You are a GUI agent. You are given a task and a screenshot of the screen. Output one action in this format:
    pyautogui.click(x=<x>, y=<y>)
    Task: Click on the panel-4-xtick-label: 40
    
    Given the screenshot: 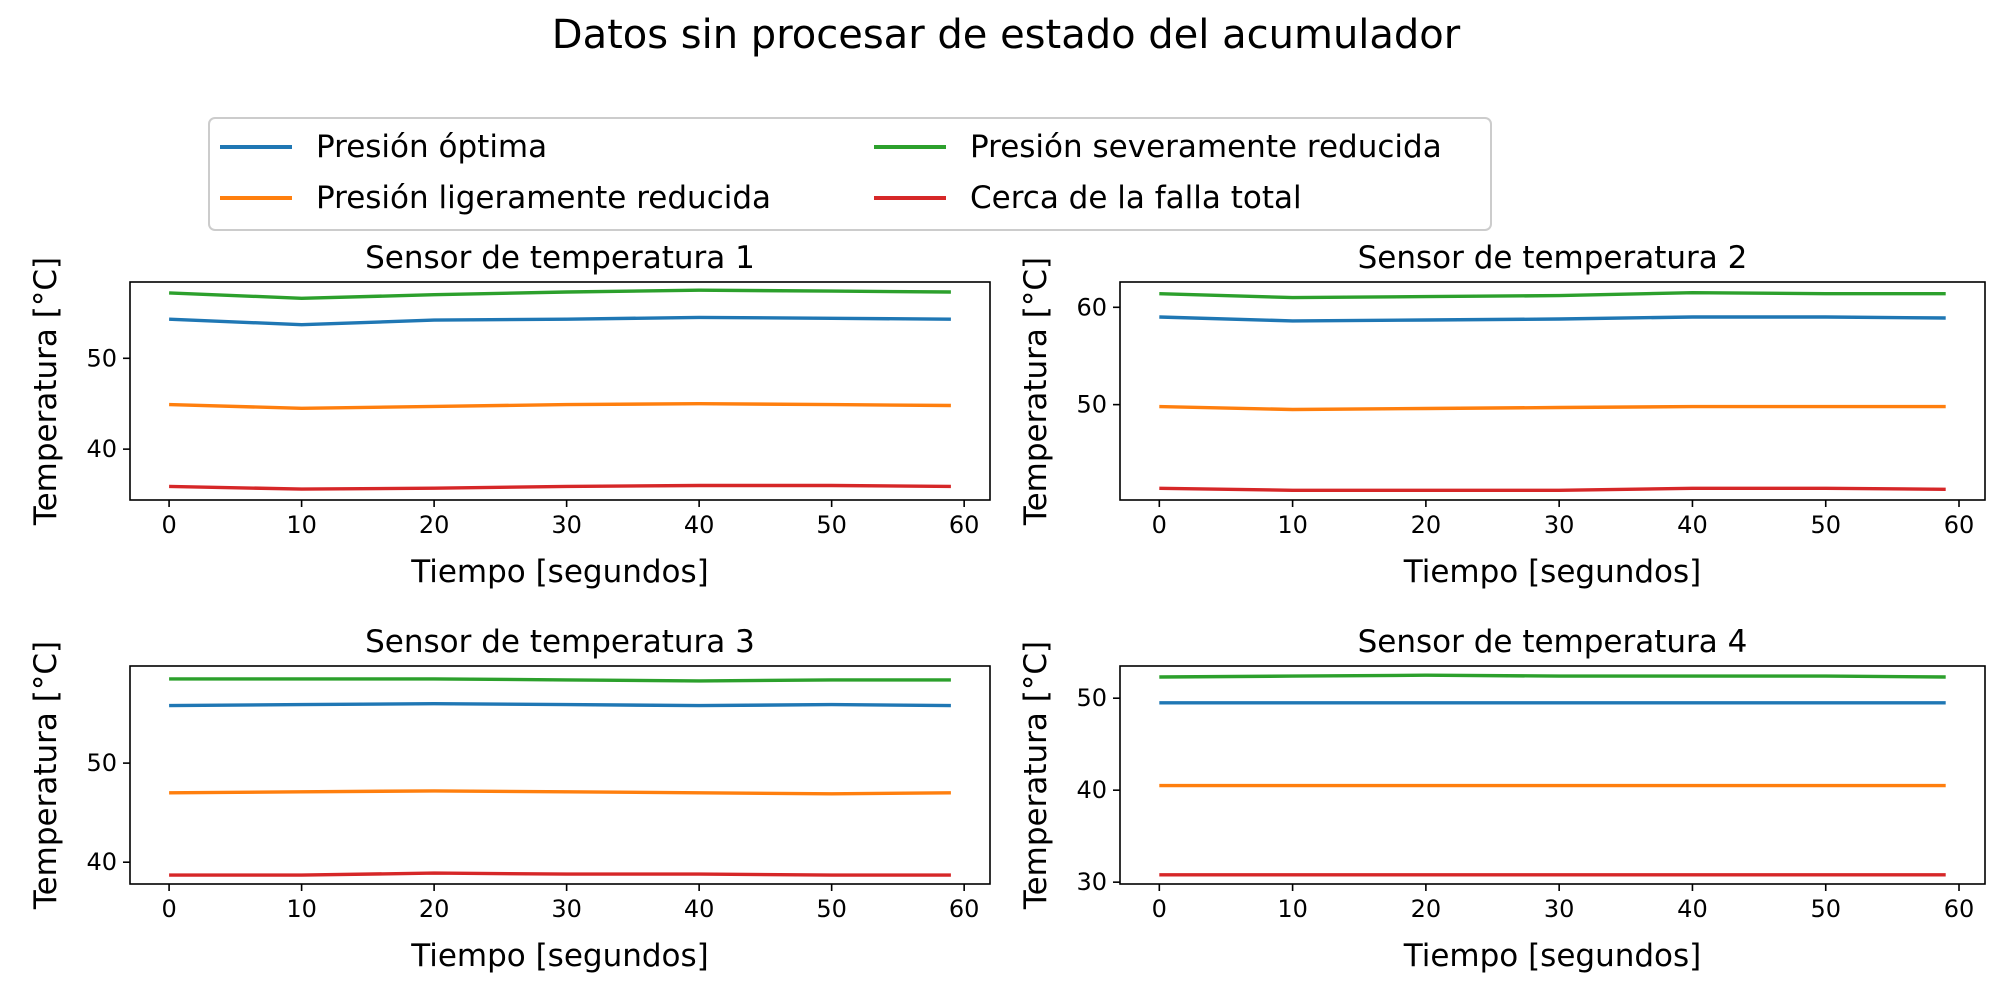 What is the action you would take?
    pyautogui.click(x=1692, y=909)
    